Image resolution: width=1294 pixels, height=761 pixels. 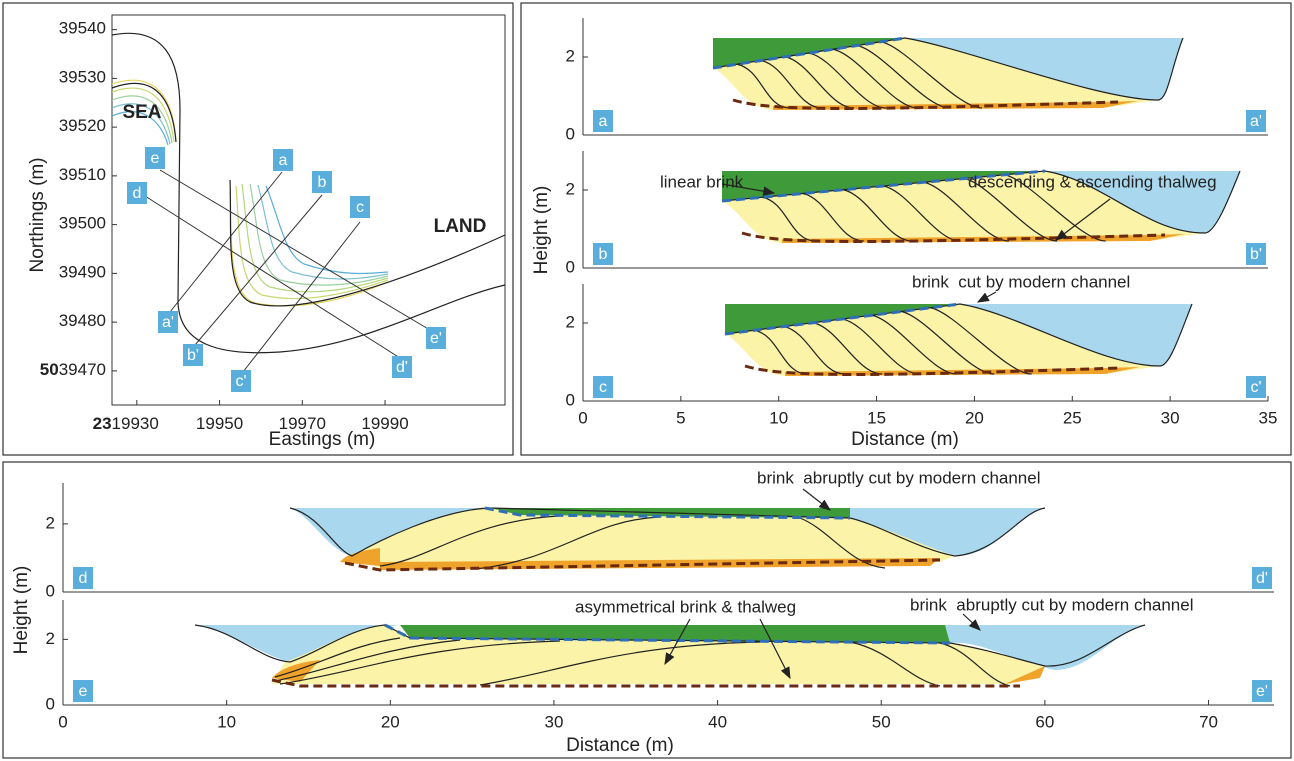 I want to click on y-tick-label: 39500, so click(x=82, y=223).